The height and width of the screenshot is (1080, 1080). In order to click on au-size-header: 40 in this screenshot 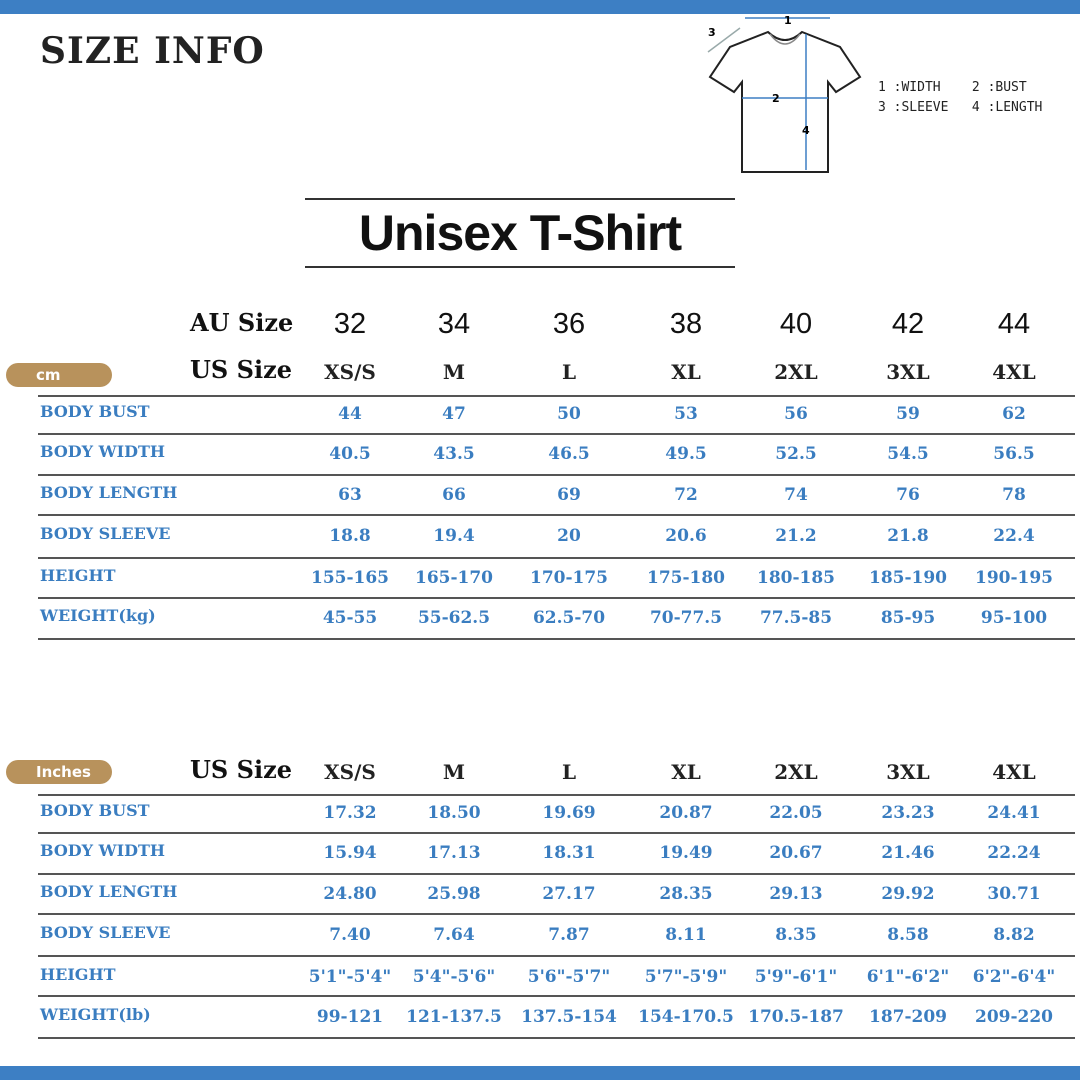, I will do `click(796, 324)`.